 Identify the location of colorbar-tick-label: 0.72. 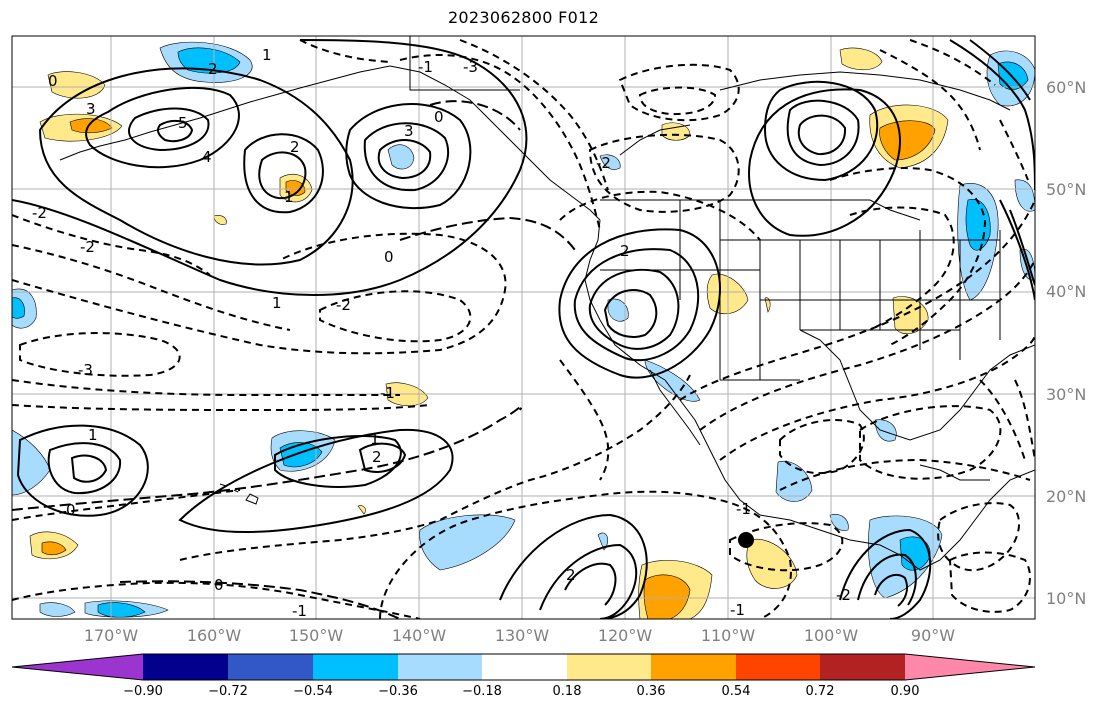
(820, 691).